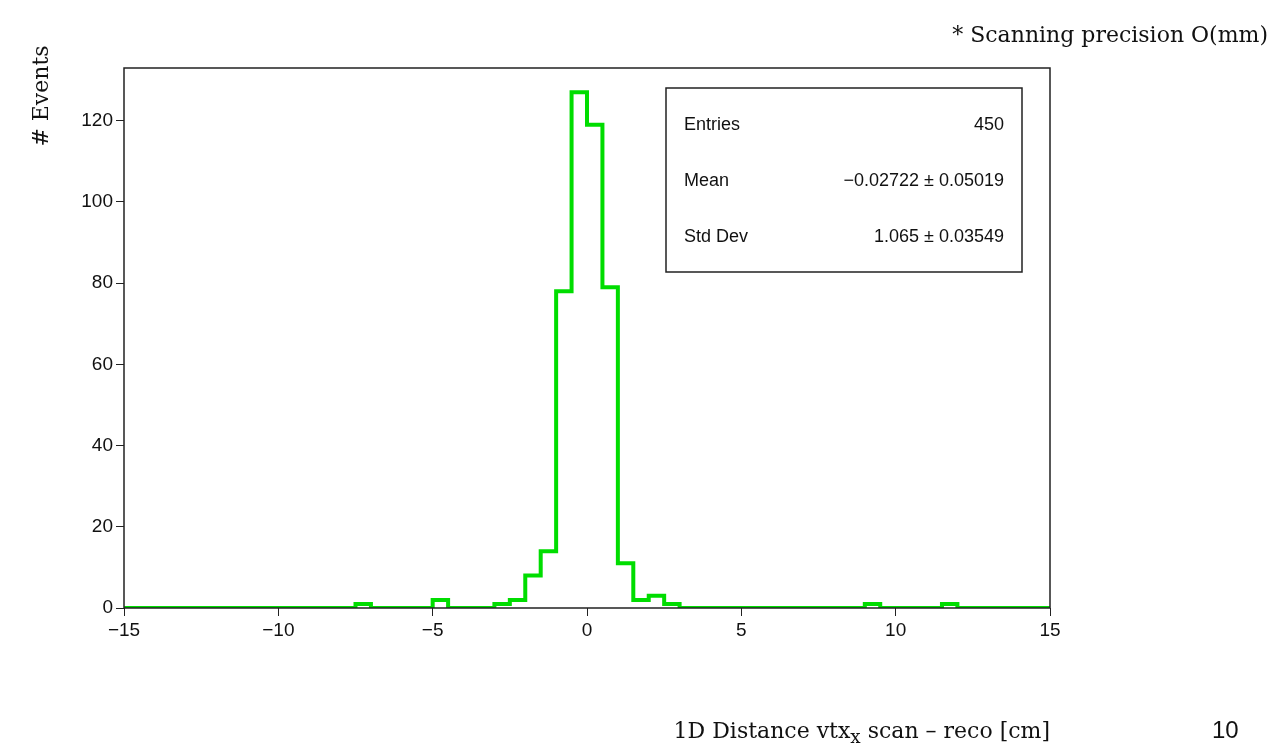  Describe the element at coordinates (896, 629) in the screenshot. I see `x-tick-label: 10` at that location.